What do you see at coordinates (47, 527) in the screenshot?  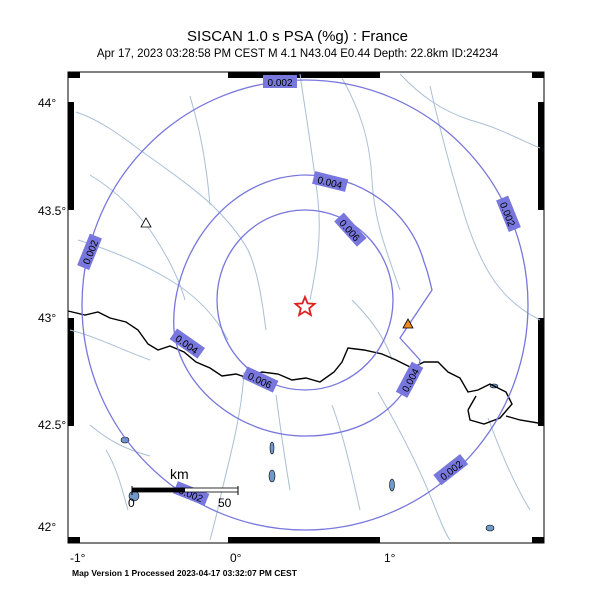 I see `lat-tick: 42°` at bounding box center [47, 527].